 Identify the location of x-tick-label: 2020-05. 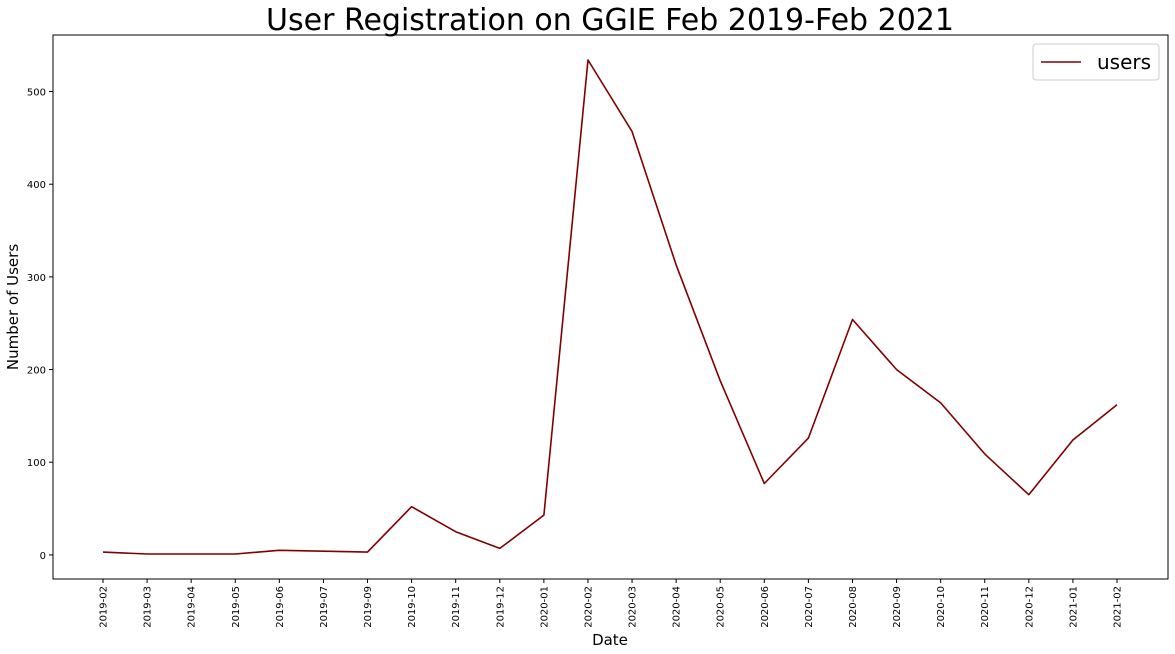
(721, 607).